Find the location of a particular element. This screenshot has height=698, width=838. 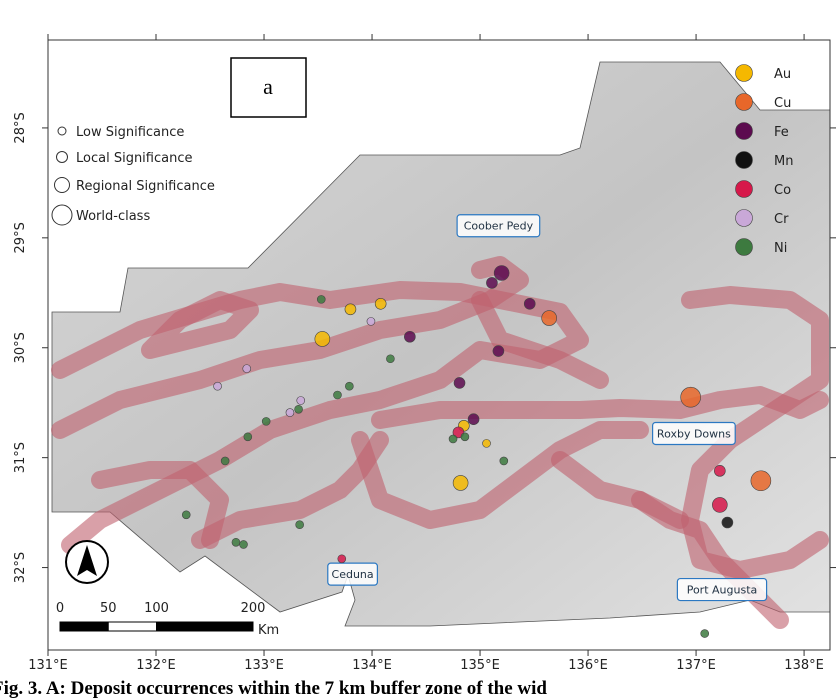

mineral-label: Cu is located at coordinates (782, 103).